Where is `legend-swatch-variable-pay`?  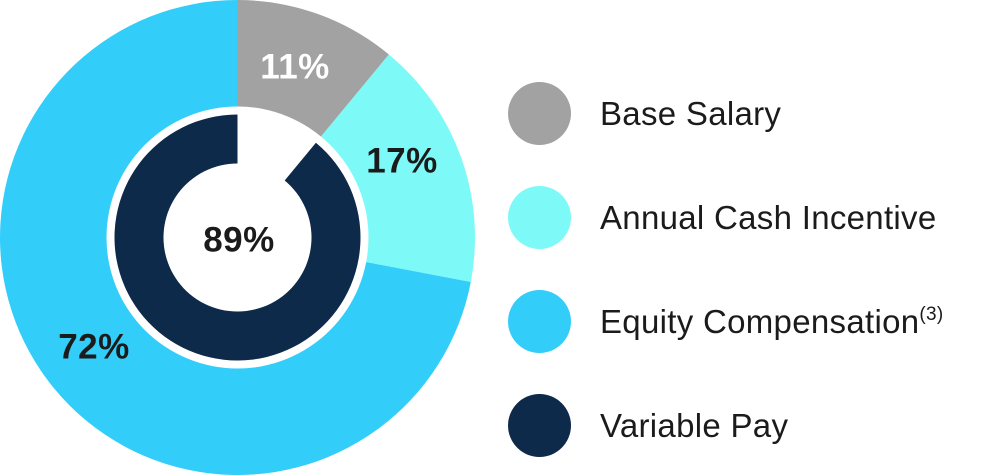 legend-swatch-variable-pay is located at coordinates (539, 425).